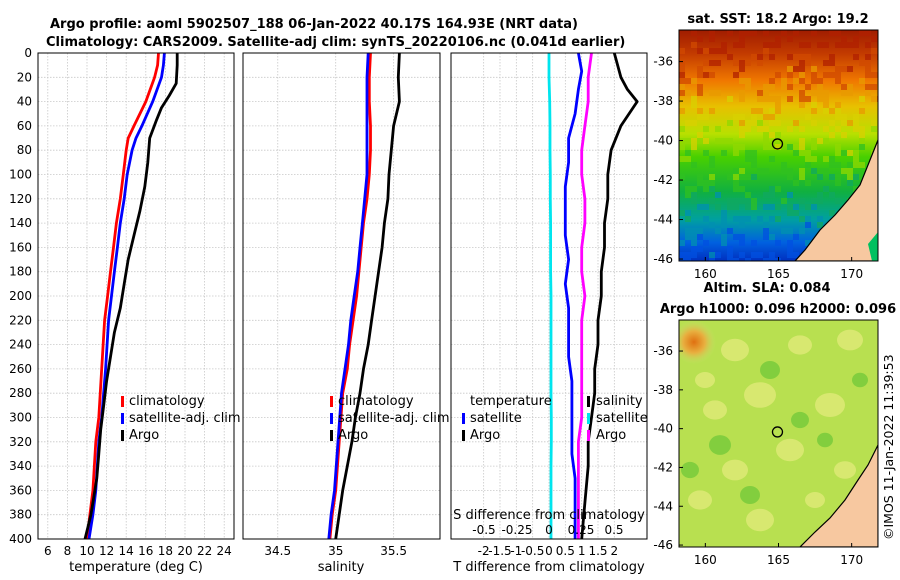  Describe the element at coordinates (619, 401) in the screenshot. I see `legend-label-salinity: salinity` at that location.